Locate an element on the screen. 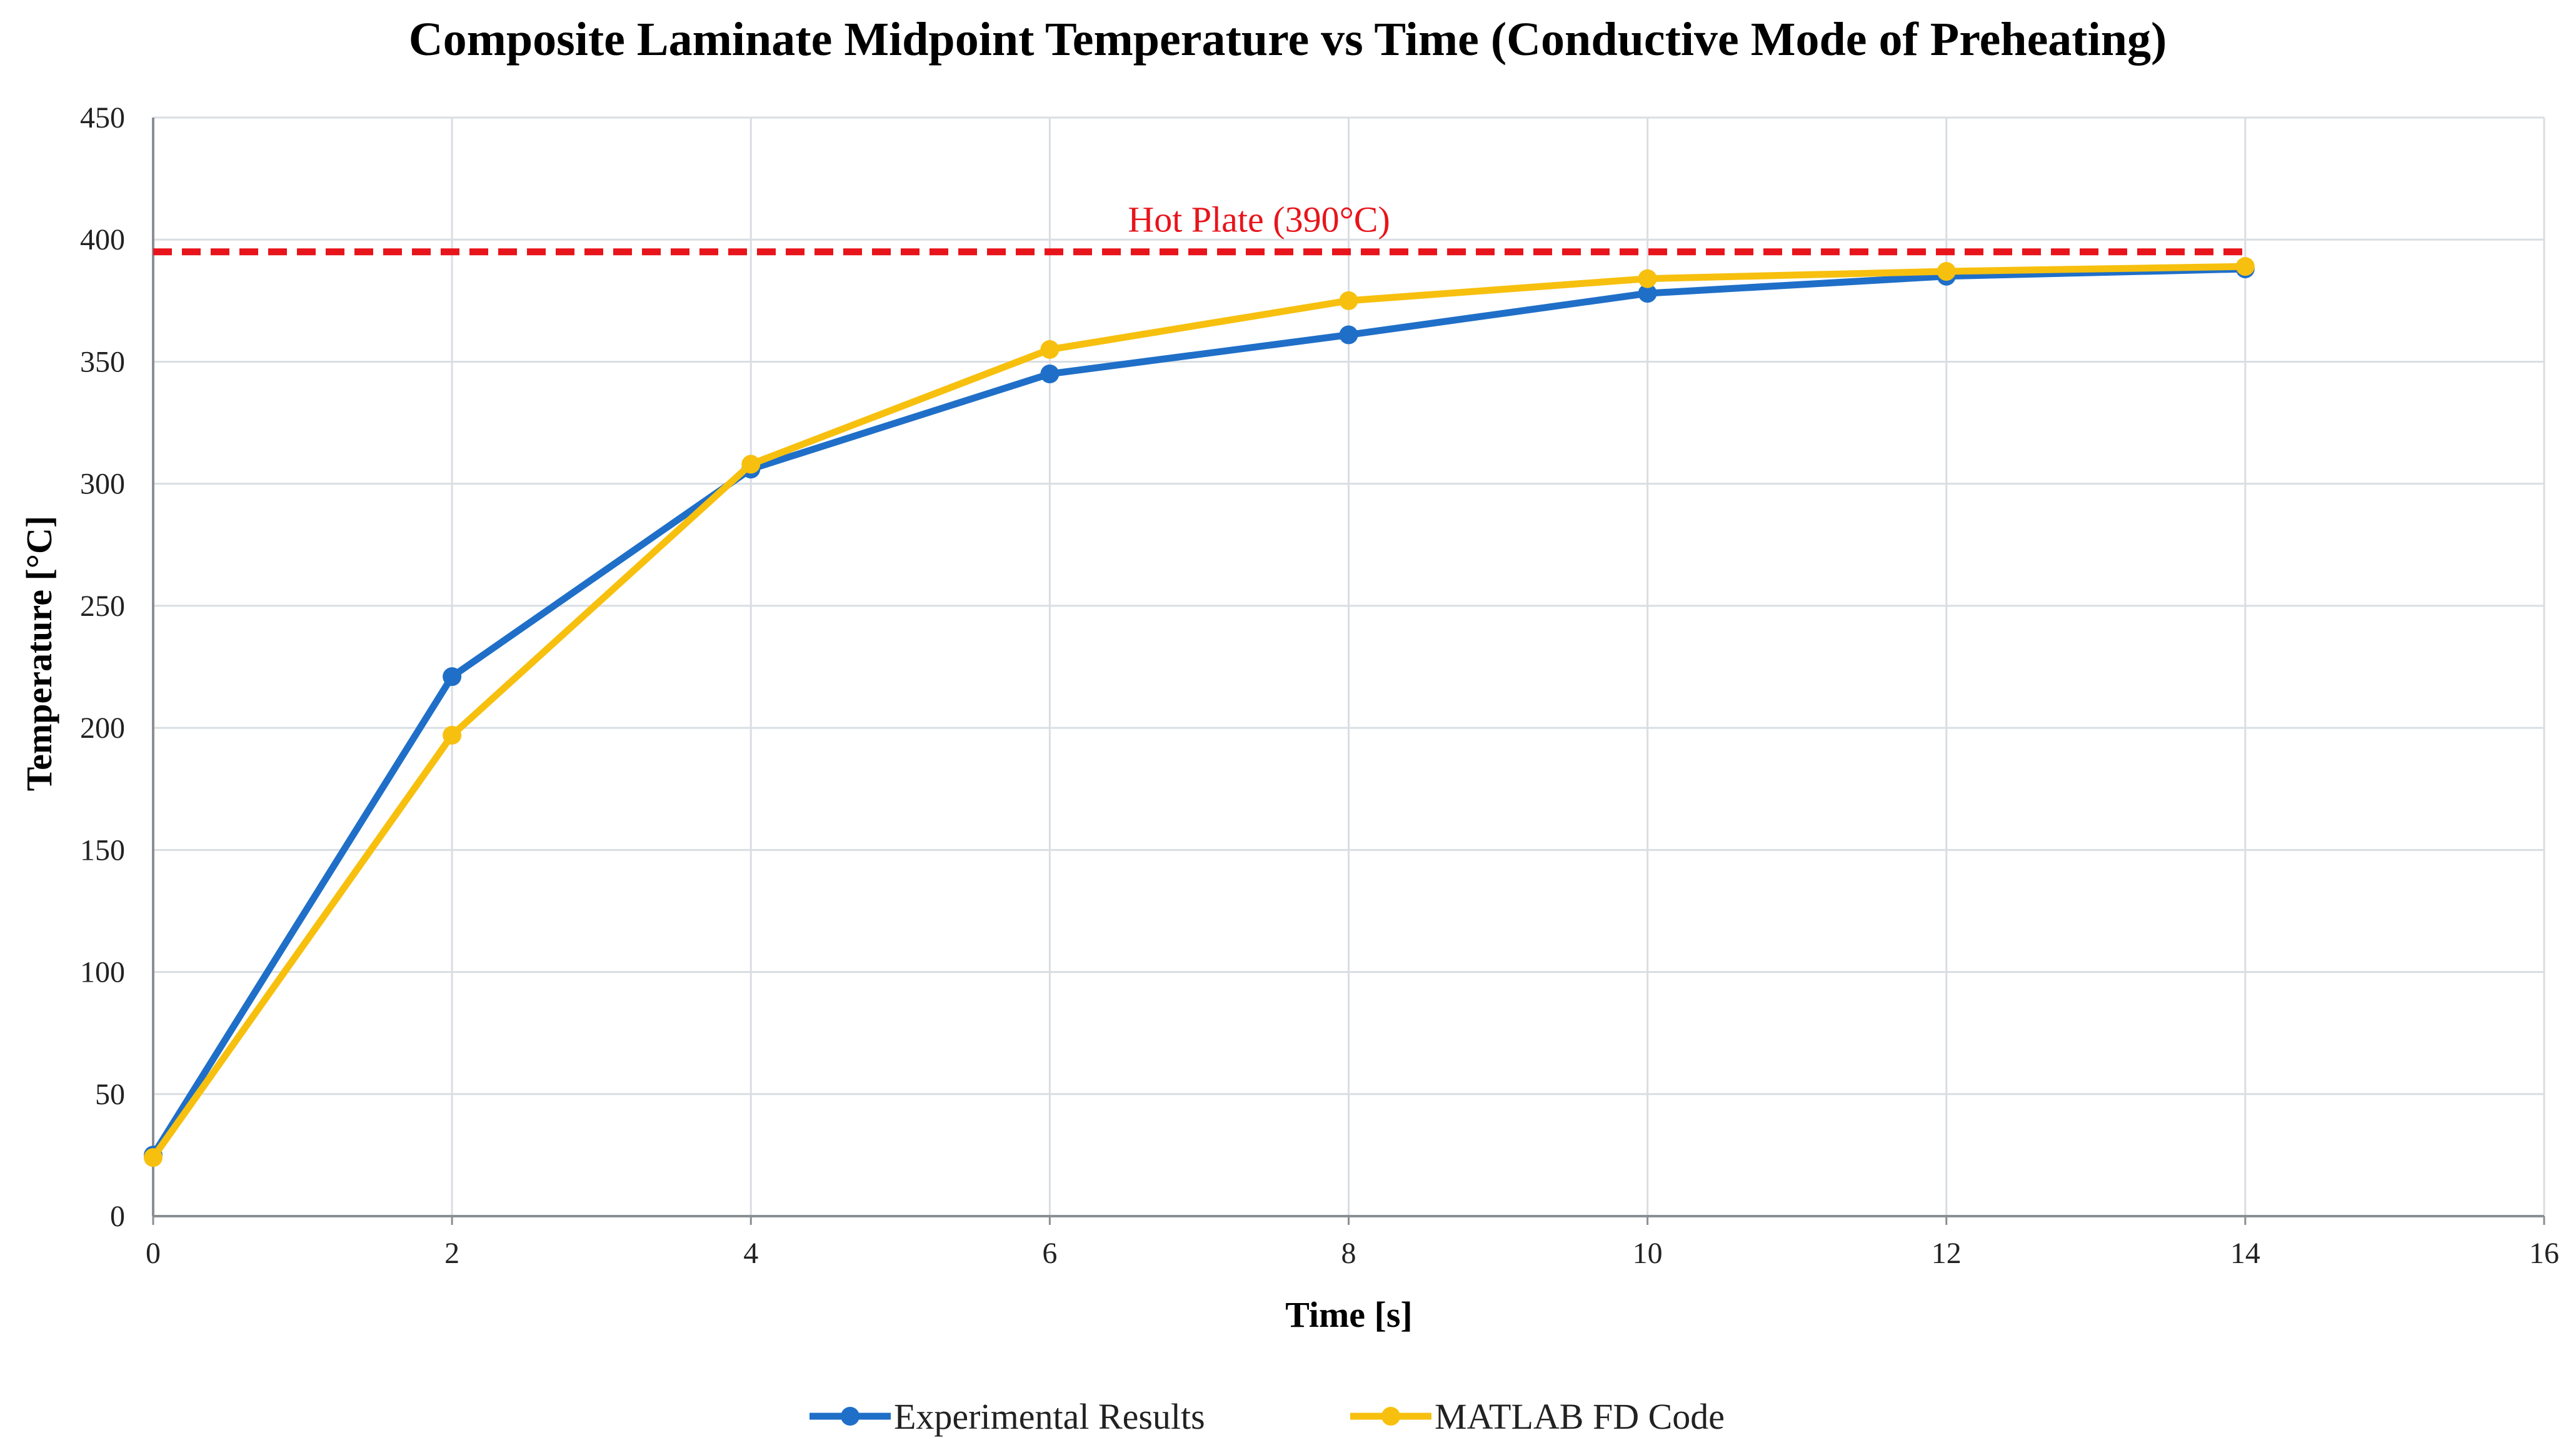 This screenshot has width=2576, height=1455. legend-label: Experimental Results is located at coordinates (1049, 1416).